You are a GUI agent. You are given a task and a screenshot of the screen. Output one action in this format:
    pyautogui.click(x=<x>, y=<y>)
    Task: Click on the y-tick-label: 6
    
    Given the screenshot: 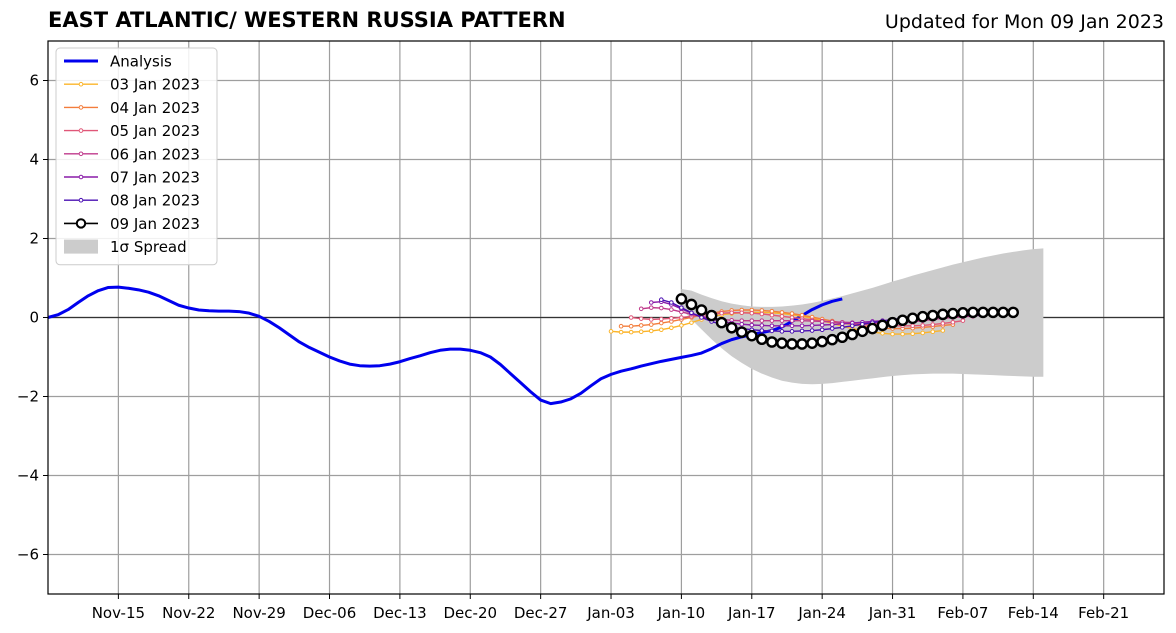 What is the action you would take?
    pyautogui.click(x=34, y=81)
    